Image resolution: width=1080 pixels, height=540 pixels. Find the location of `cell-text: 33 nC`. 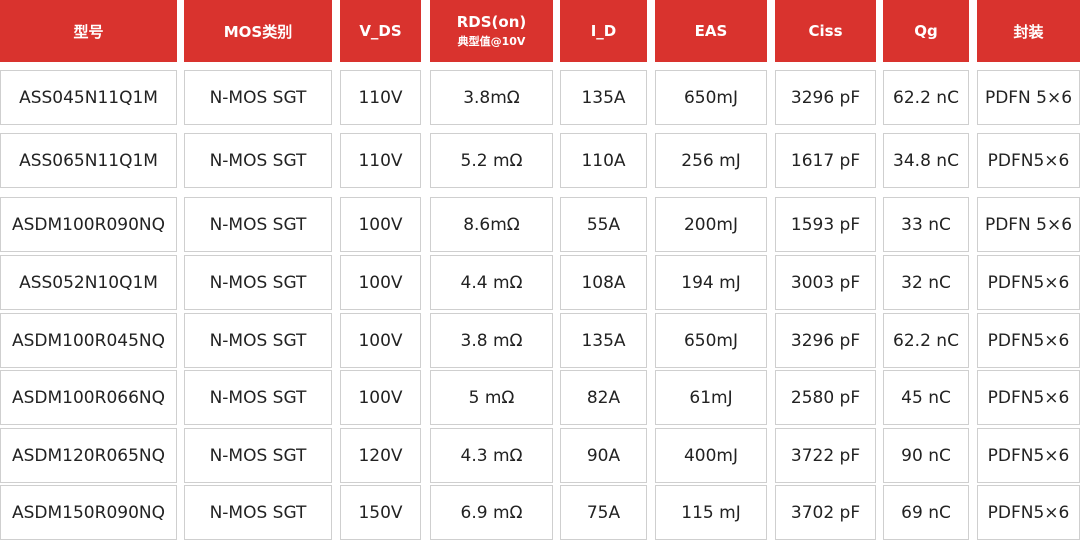

cell-text: 33 nC is located at coordinates (926, 224).